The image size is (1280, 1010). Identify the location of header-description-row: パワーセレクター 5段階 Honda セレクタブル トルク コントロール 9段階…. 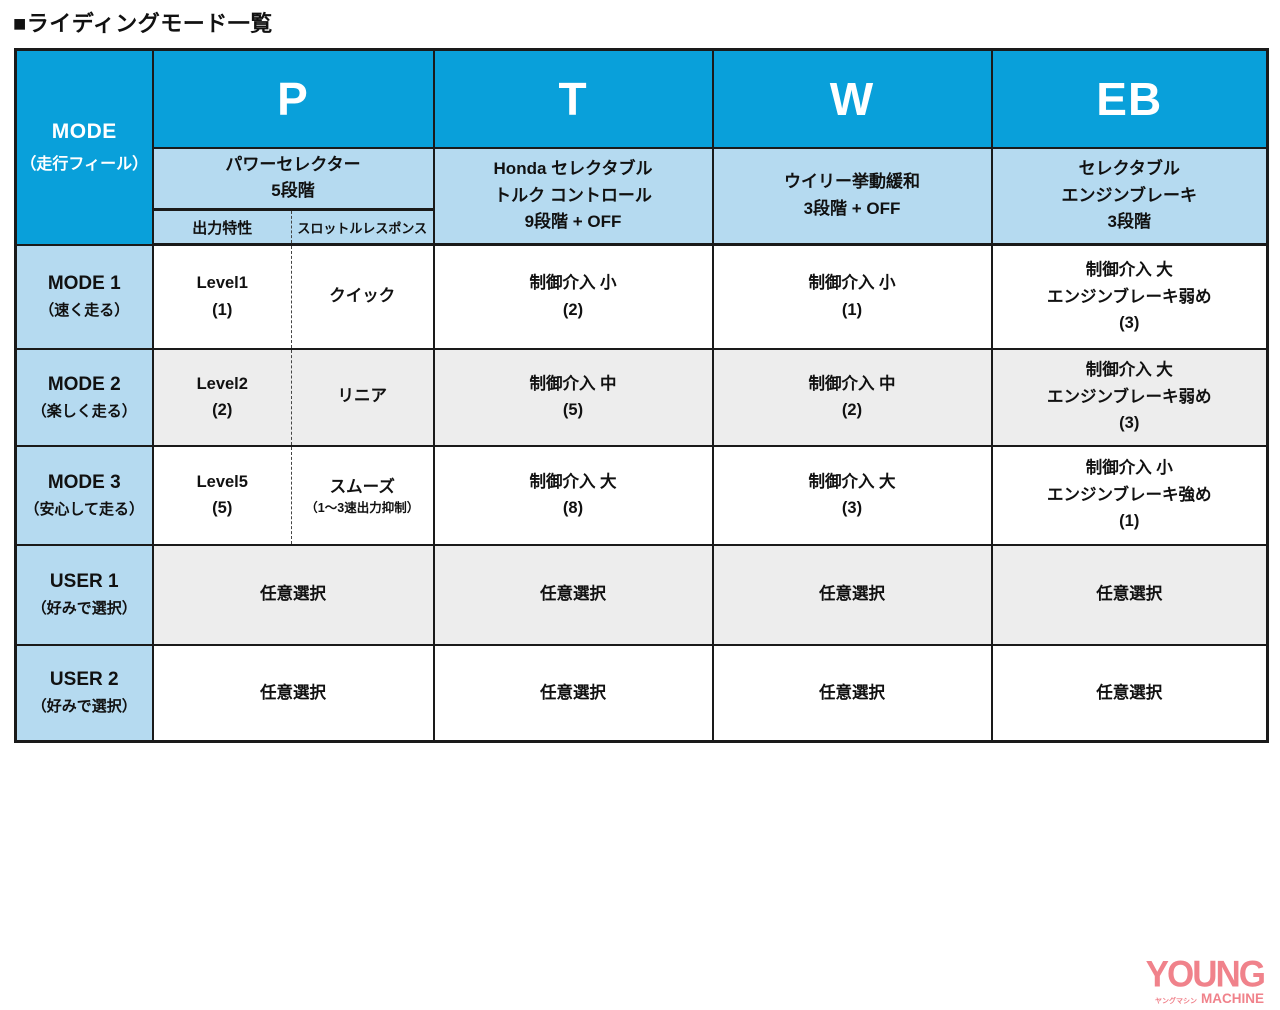
(642, 196).